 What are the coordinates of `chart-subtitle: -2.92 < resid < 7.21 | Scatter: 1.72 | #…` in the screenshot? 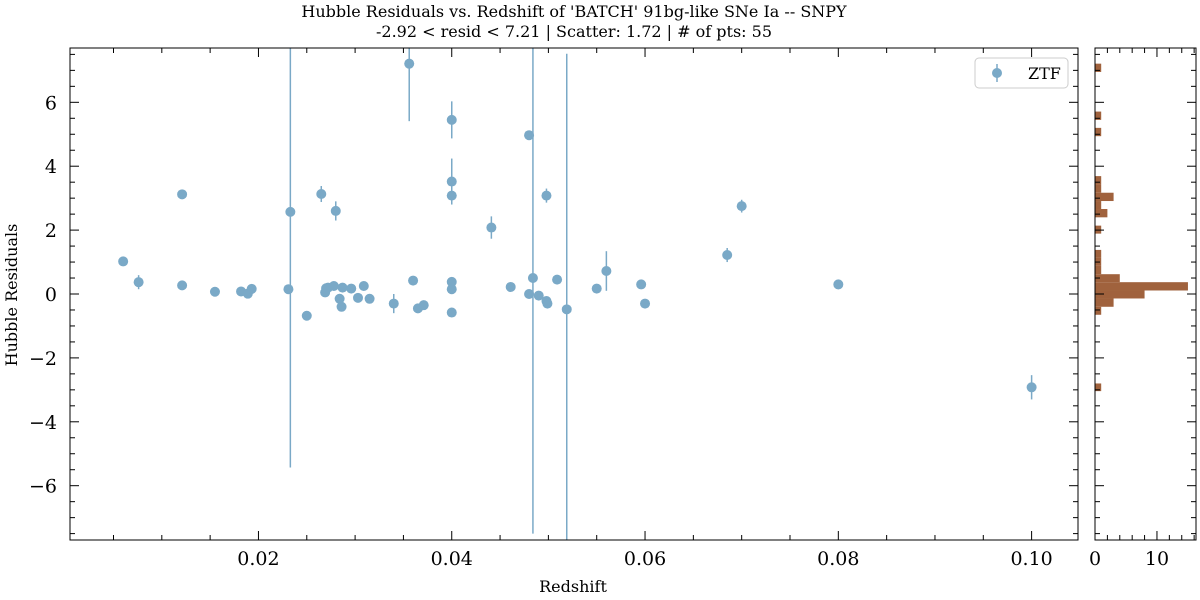 It's located at (573, 31).